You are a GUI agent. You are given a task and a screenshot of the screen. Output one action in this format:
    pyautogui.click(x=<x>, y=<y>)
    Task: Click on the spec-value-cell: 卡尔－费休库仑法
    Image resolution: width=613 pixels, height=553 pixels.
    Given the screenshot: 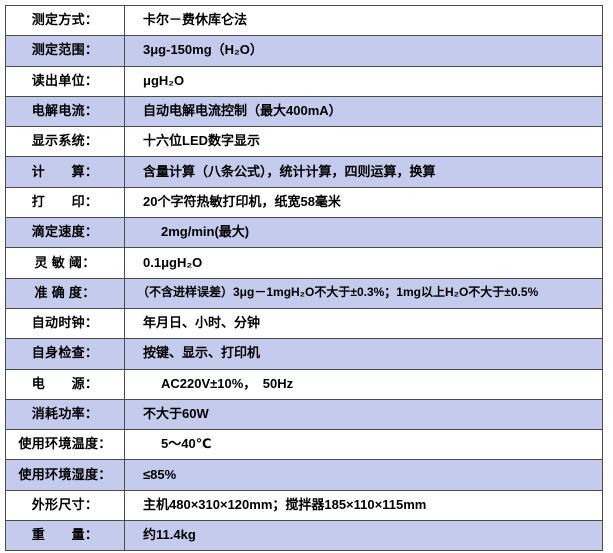 What is the action you would take?
    pyautogui.click(x=363, y=20)
    